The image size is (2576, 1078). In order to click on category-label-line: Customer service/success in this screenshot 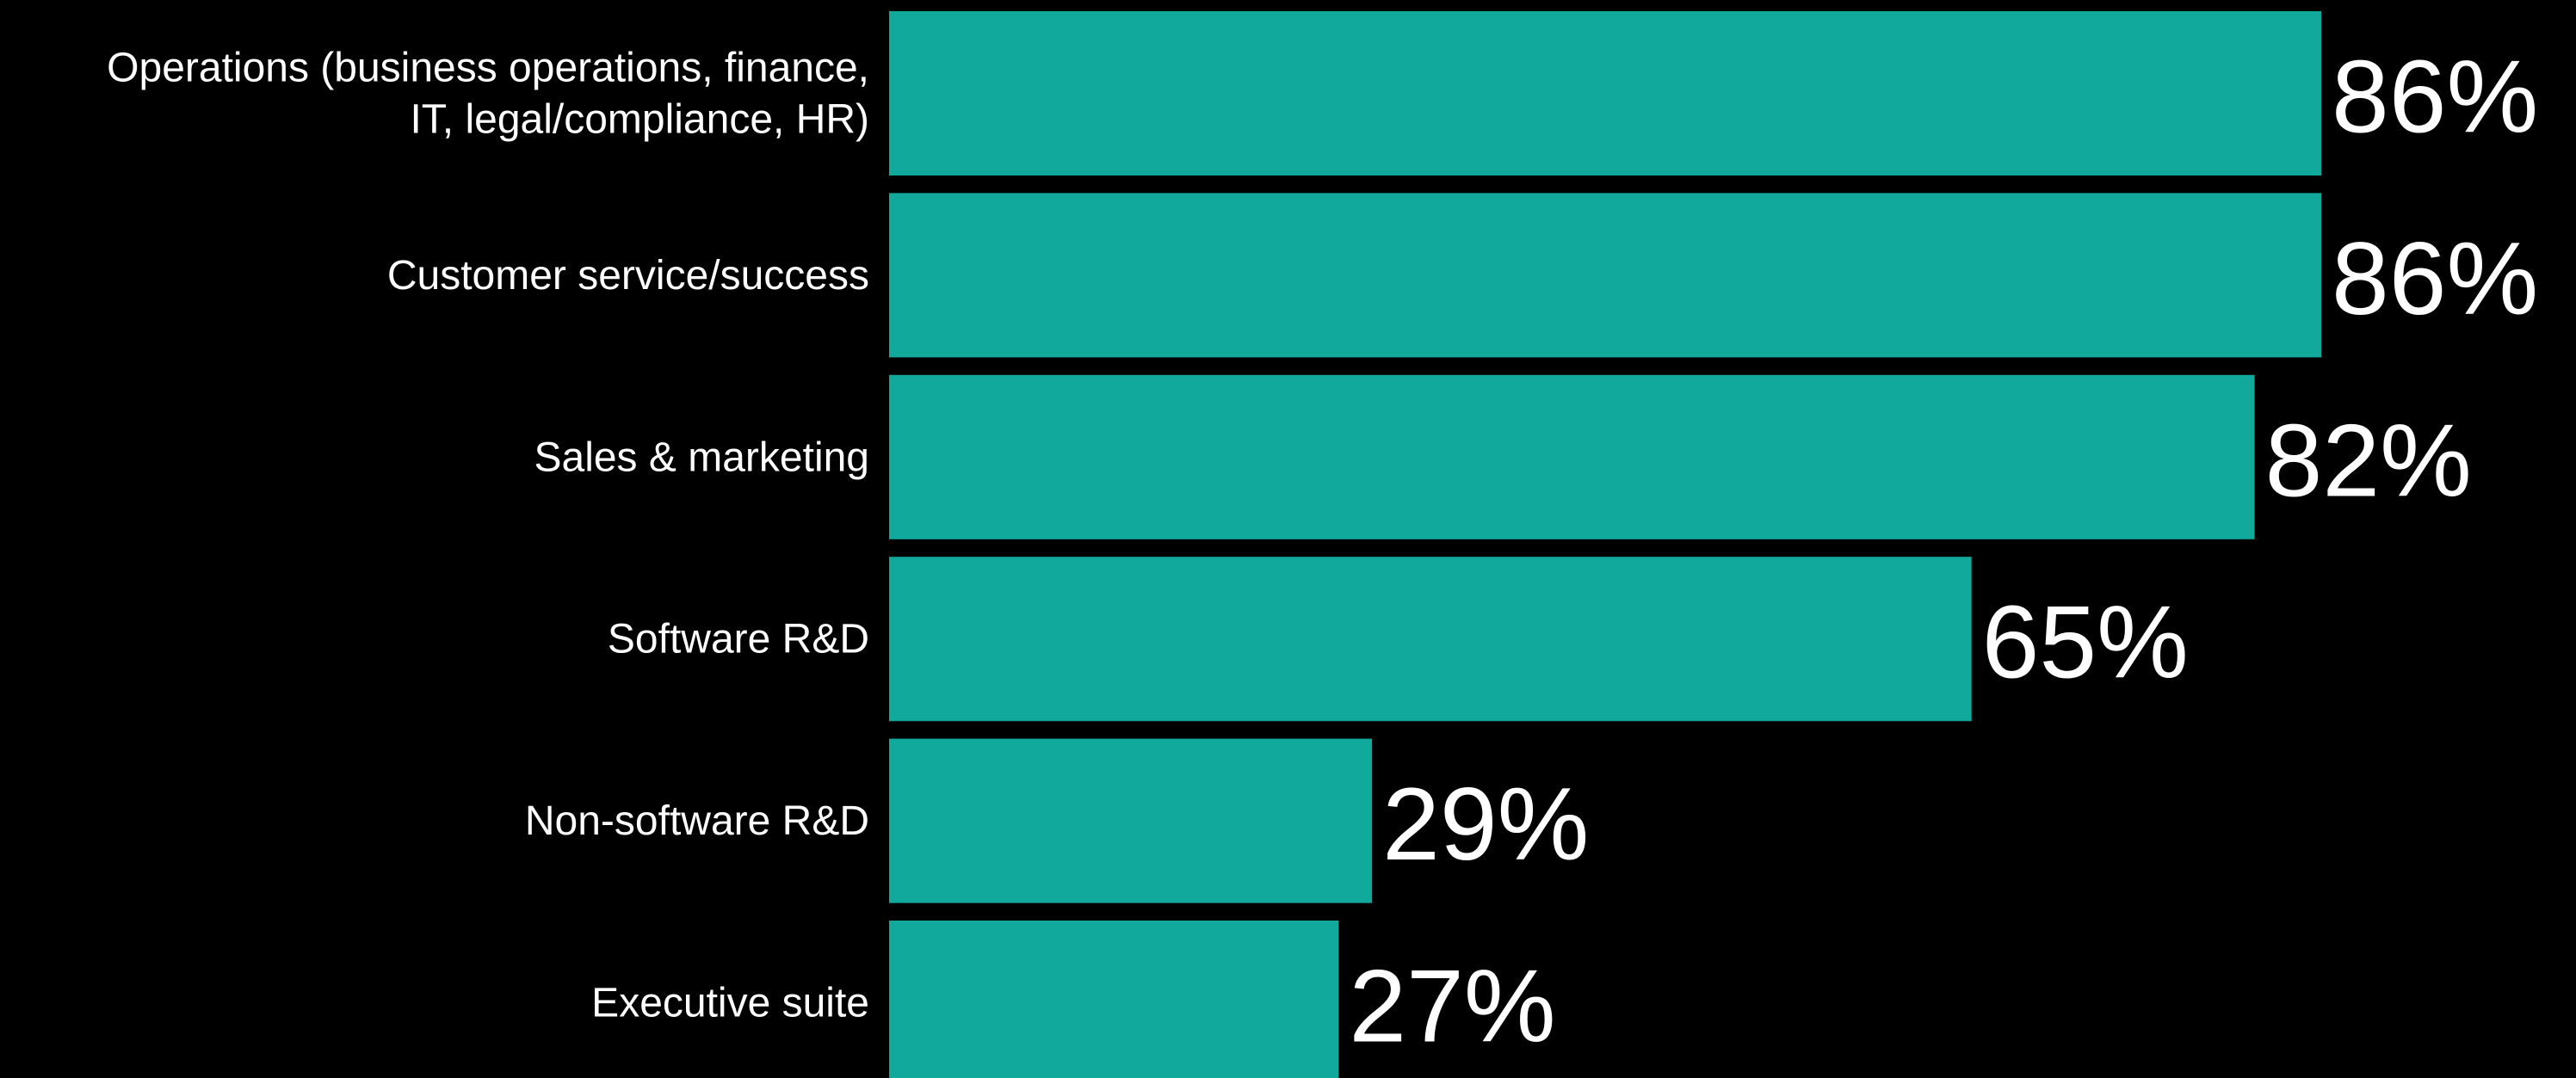, I will do `click(628, 275)`.